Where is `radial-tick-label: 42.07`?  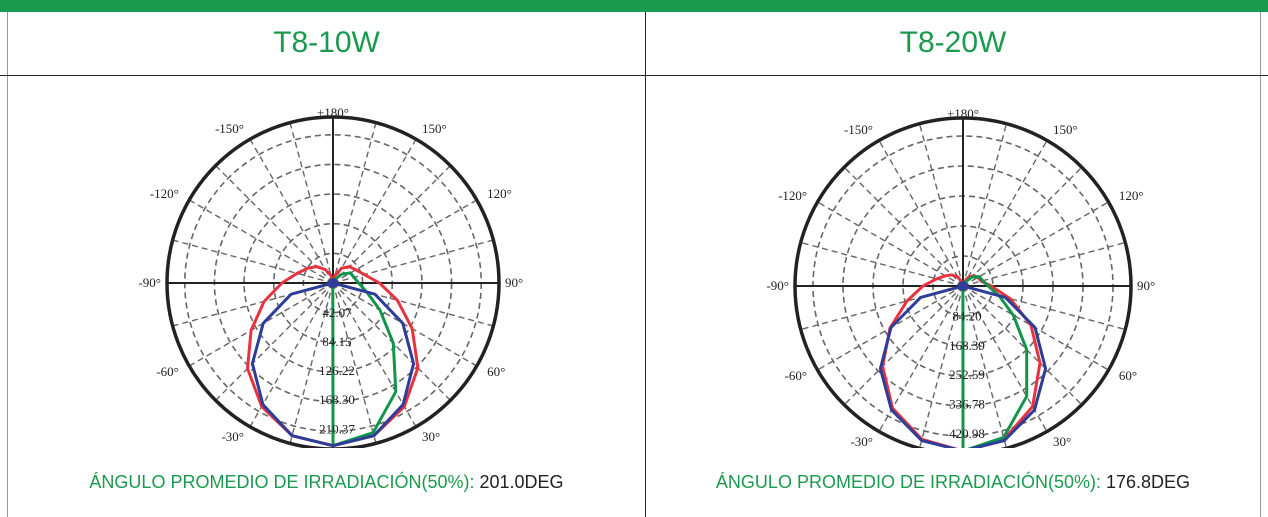 radial-tick-label: 42.07 is located at coordinates (337, 312).